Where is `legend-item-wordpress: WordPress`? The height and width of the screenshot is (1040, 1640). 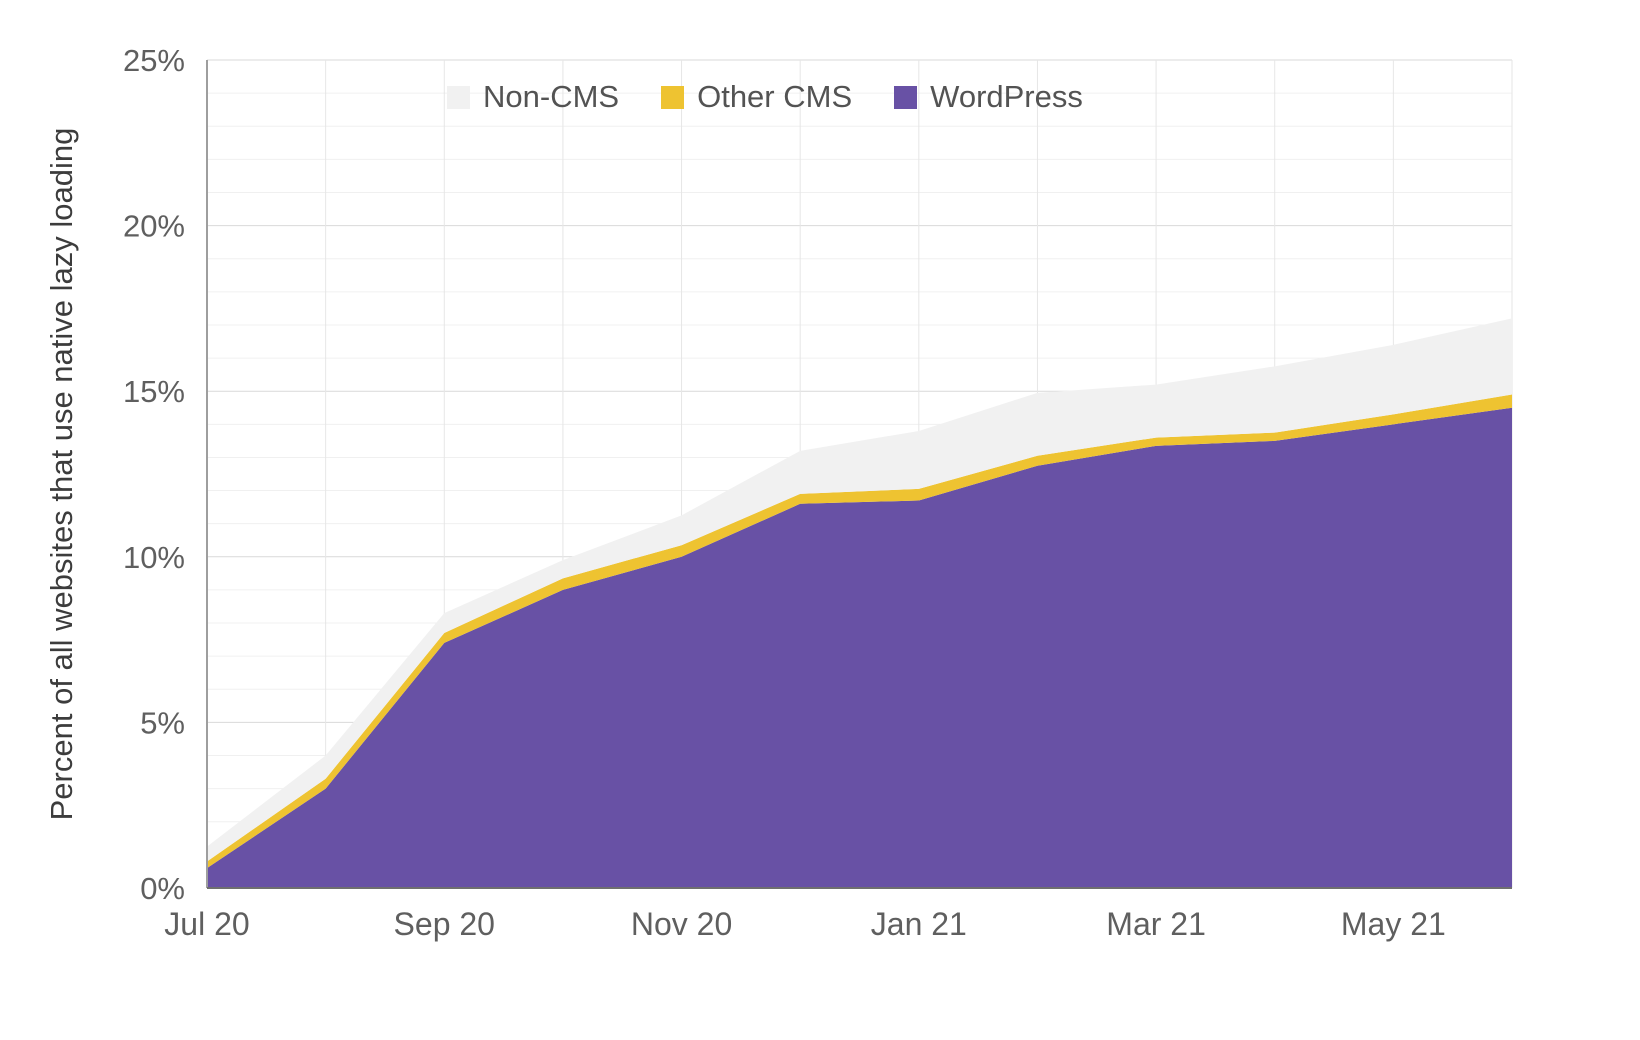
legend-item-wordpress: WordPress is located at coordinates (988, 97).